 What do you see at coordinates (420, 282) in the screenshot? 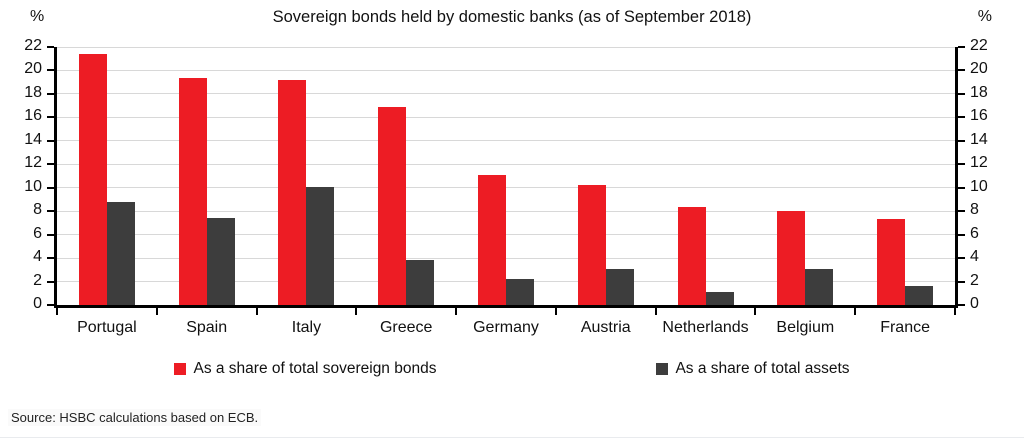
I see `bar-total-assets-greece` at bounding box center [420, 282].